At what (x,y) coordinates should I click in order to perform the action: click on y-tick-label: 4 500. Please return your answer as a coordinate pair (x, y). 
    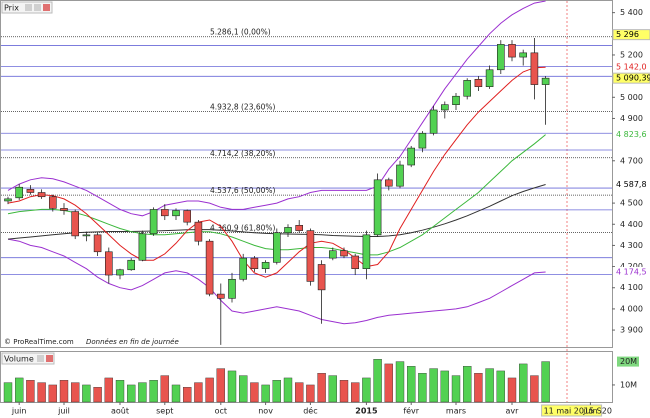
    Looking at the image, I should click on (631, 203).